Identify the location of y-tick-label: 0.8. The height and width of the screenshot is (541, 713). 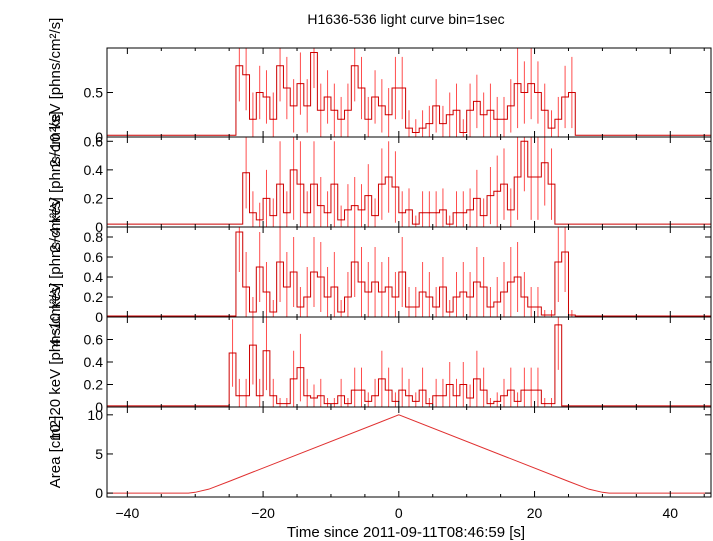
(94, 237).